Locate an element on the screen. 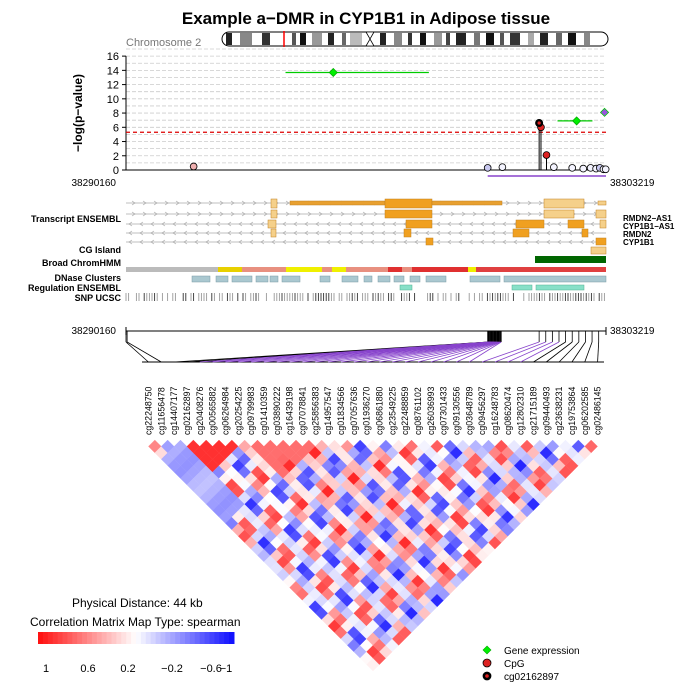 The image size is (700, 700). legend-gene-expression-label: Gene expression is located at coordinates (542, 651).